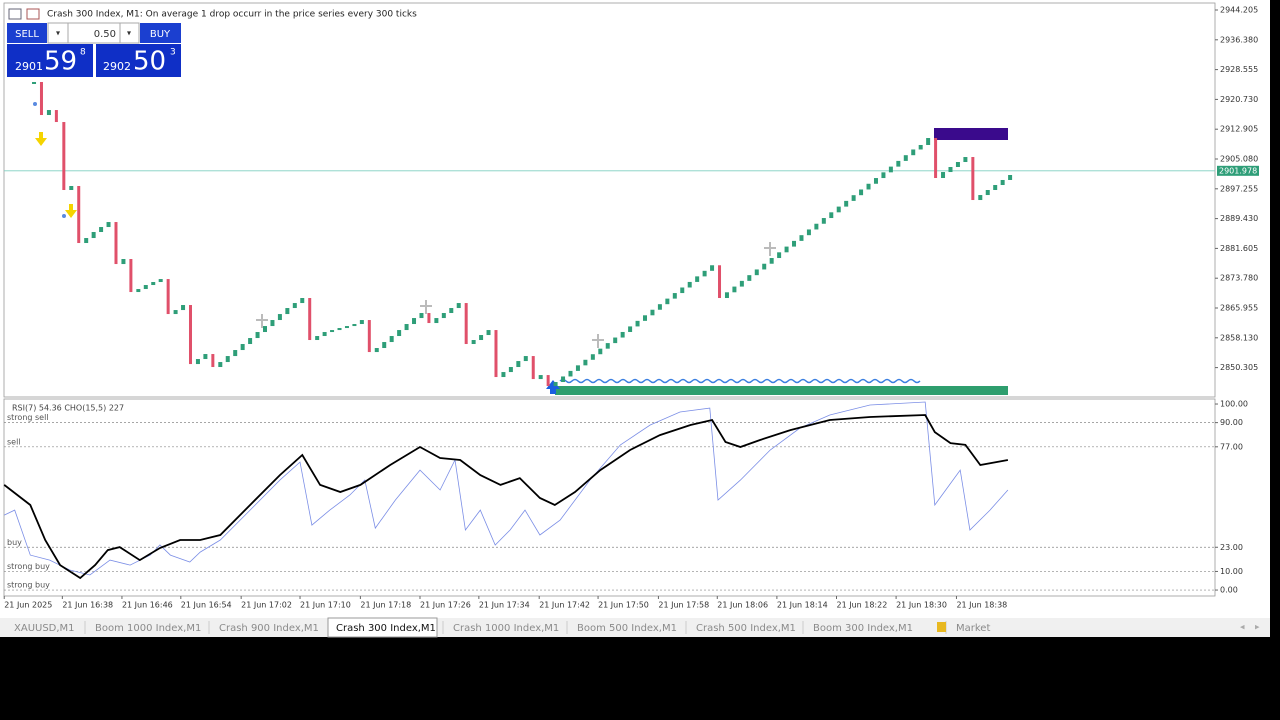  What do you see at coordinates (1257, 628) in the screenshot?
I see `tab-scroll: ▸` at bounding box center [1257, 628].